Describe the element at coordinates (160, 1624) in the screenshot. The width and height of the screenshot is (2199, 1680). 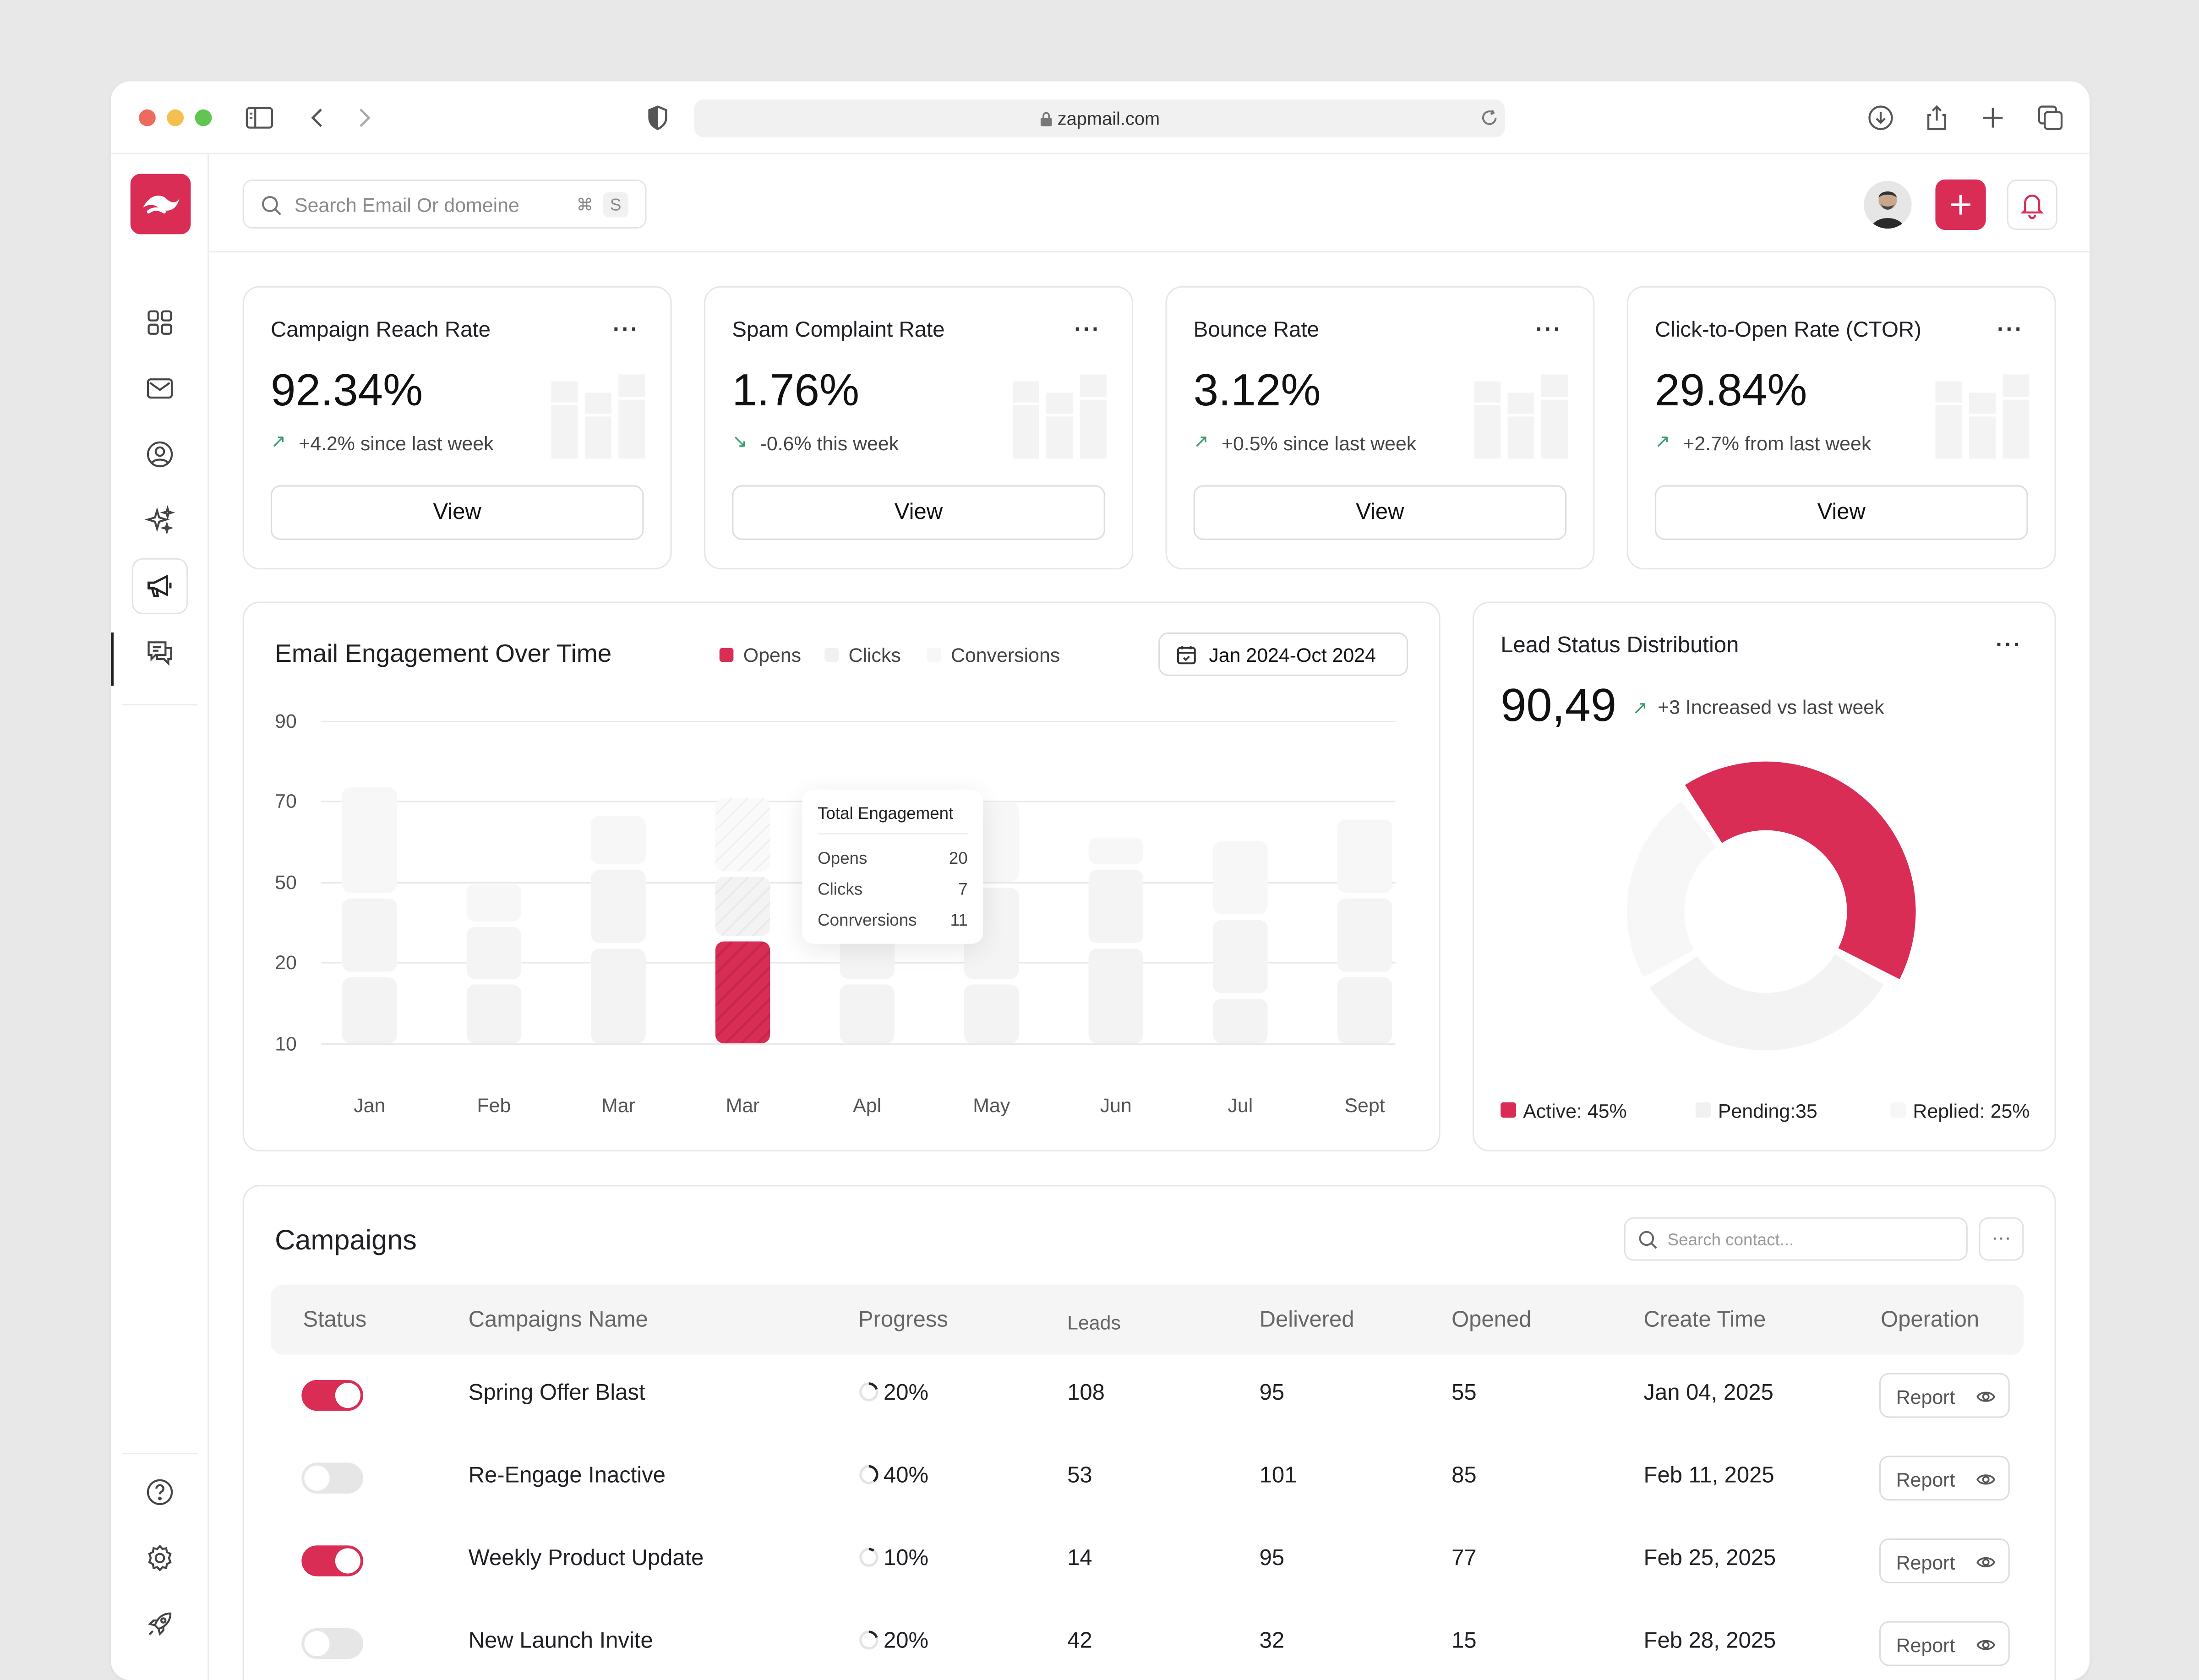
I see `sidebar-item-upgrade` at that location.